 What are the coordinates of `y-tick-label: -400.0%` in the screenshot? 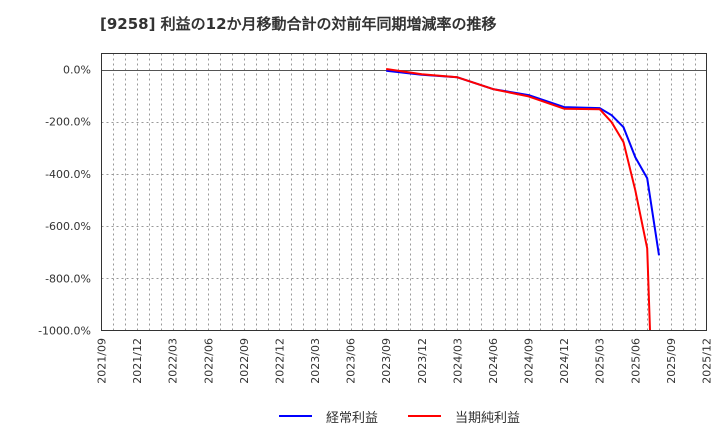 It's located at (68, 174).